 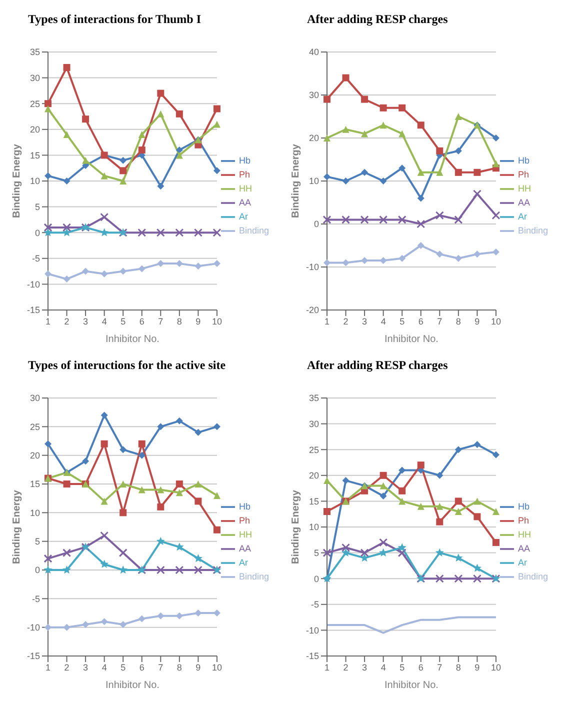 I want to click on chart-title: Types of inteructions for the active site, so click(x=127, y=365).